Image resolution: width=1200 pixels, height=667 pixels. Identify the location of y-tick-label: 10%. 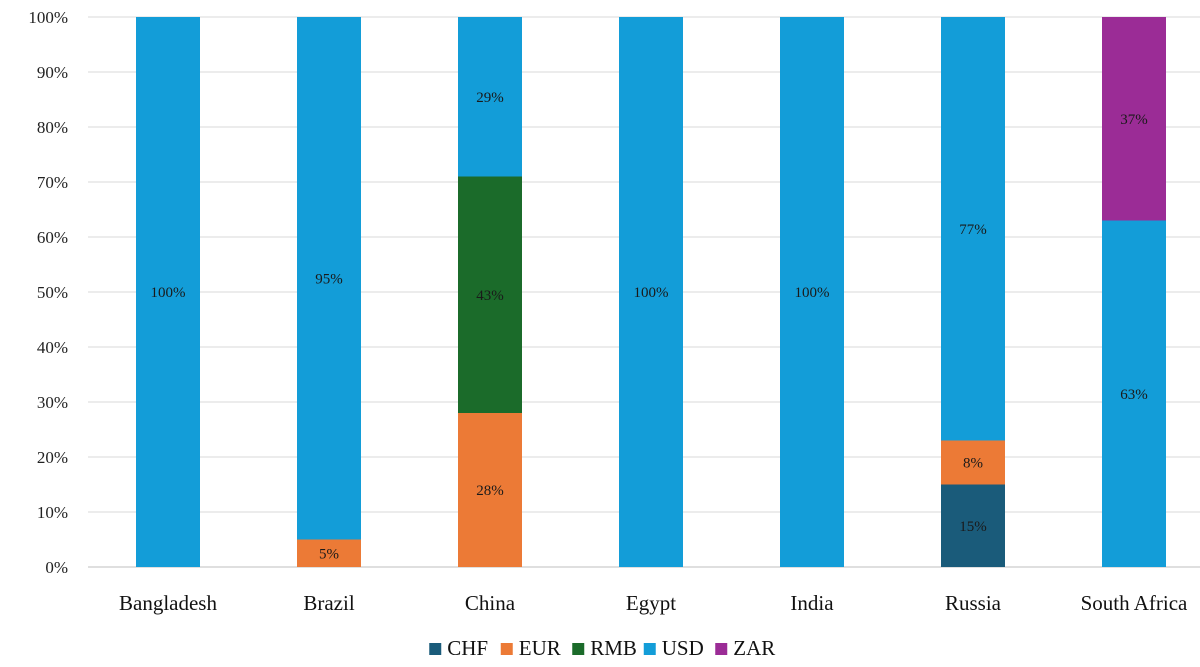
(52, 512).